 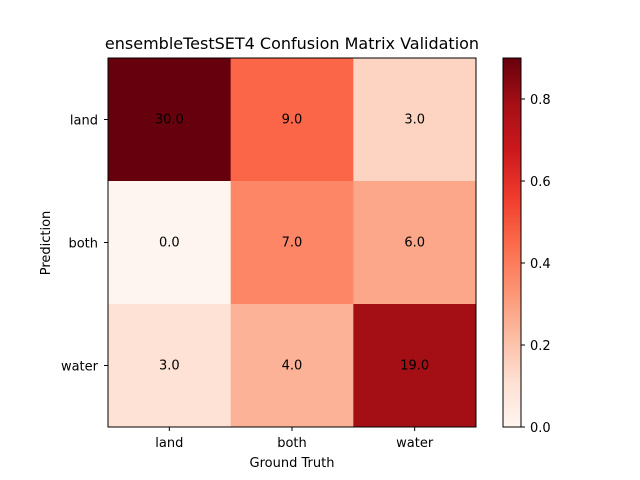 I want to click on x-axis-ticks: land both water, so click(x=294, y=439).